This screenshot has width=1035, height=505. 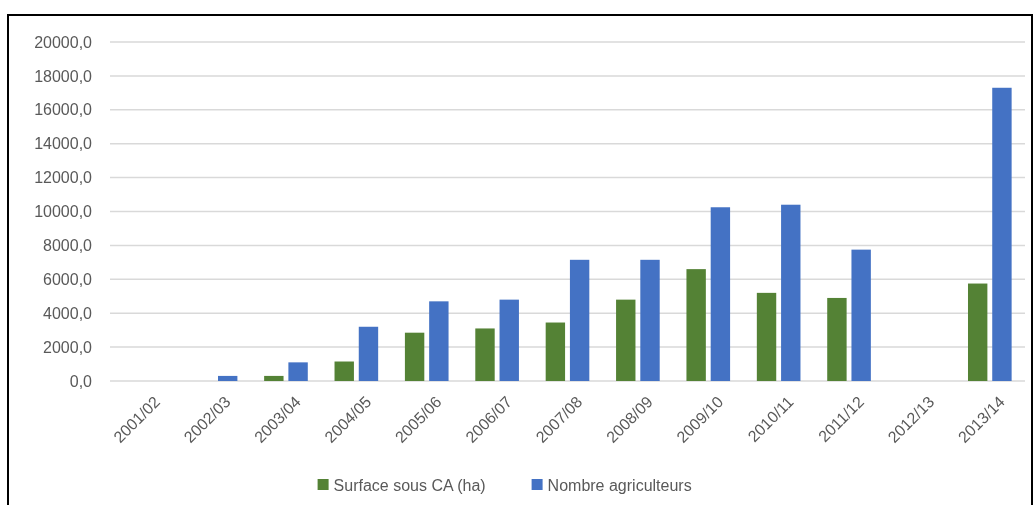 I want to click on y-tick-label: 16000,0, so click(x=63, y=110).